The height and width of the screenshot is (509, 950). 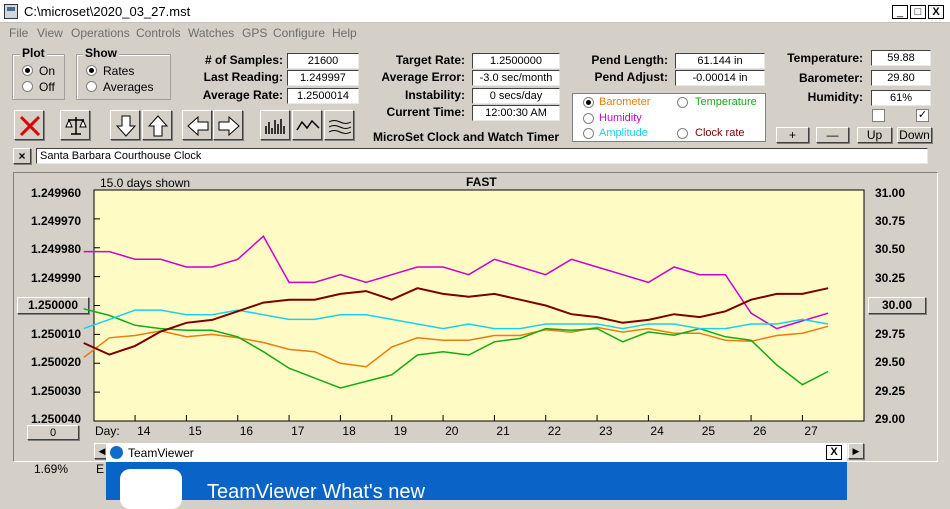 What do you see at coordinates (918, 12) in the screenshot?
I see `maximize-button: □` at bounding box center [918, 12].